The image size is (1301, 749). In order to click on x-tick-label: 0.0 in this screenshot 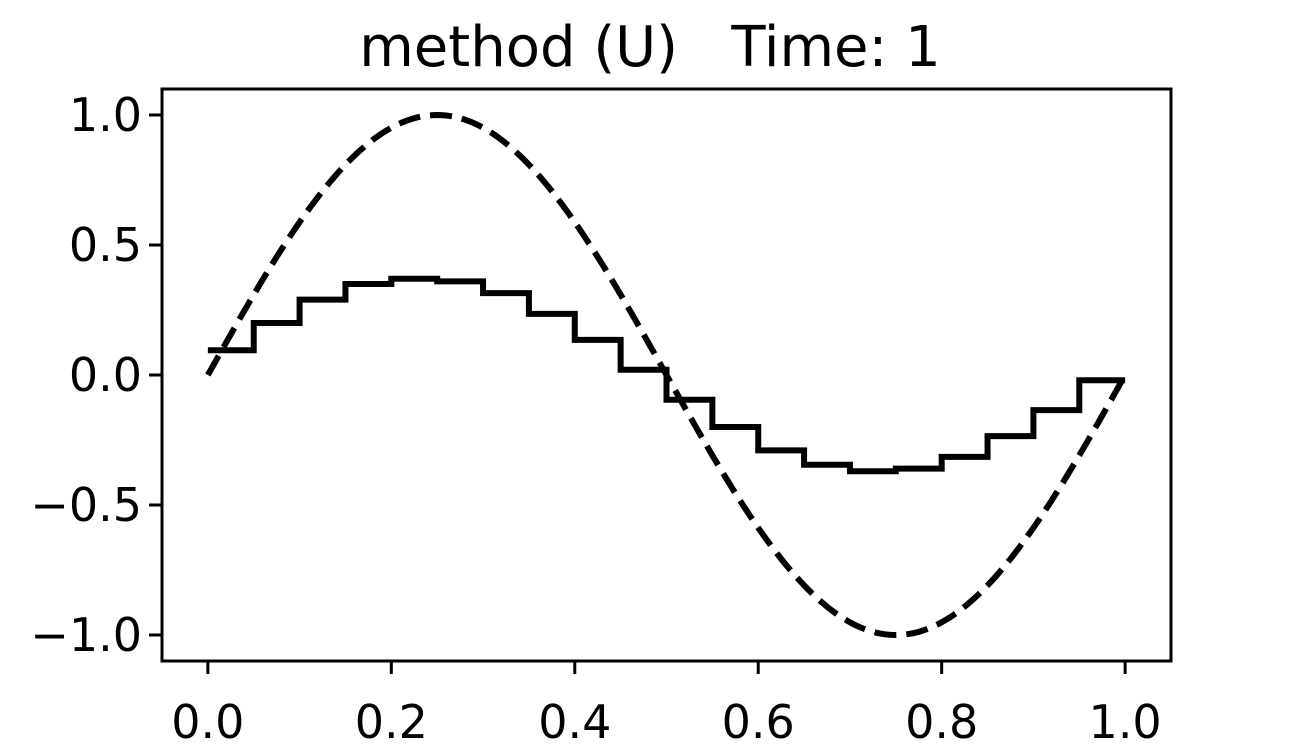, I will do `click(207, 719)`.